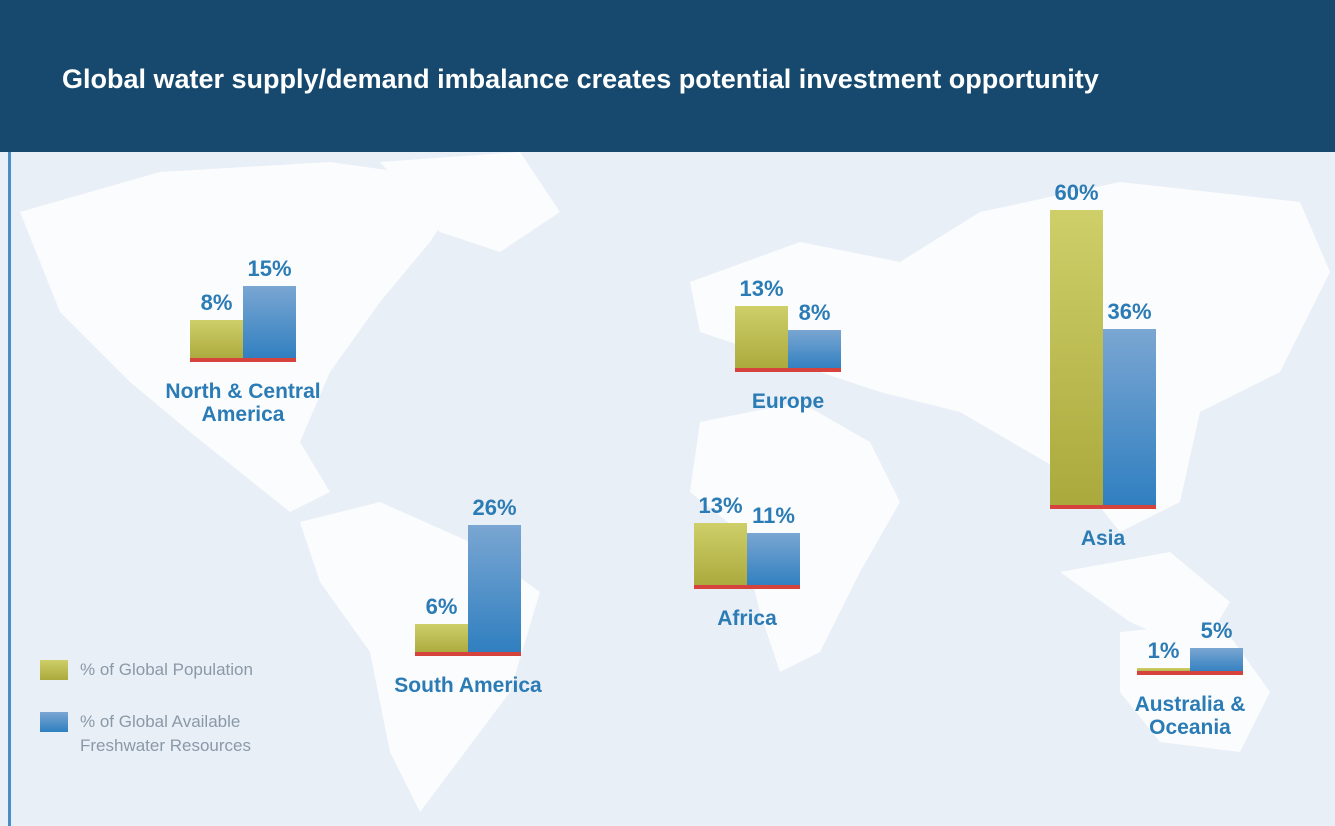  What do you see at coordinates (1103, 538) in the screenshot?
I see `category-label: Asia` at bounding box center [1103, 538].